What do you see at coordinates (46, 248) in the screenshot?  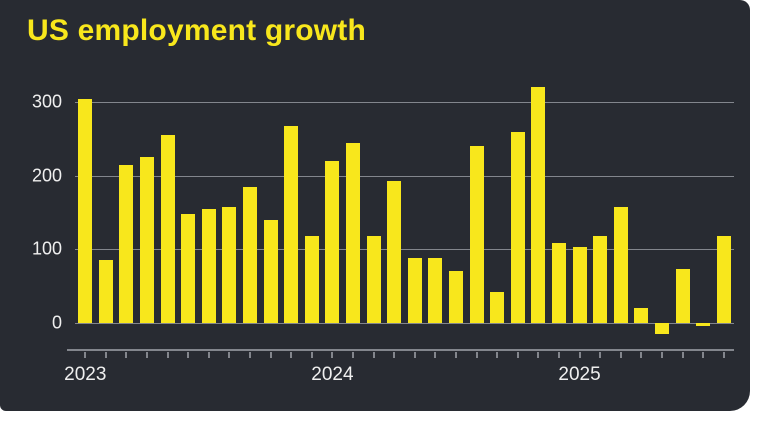 I see `y-tick-label: 100` at bounding box center [46, 248].